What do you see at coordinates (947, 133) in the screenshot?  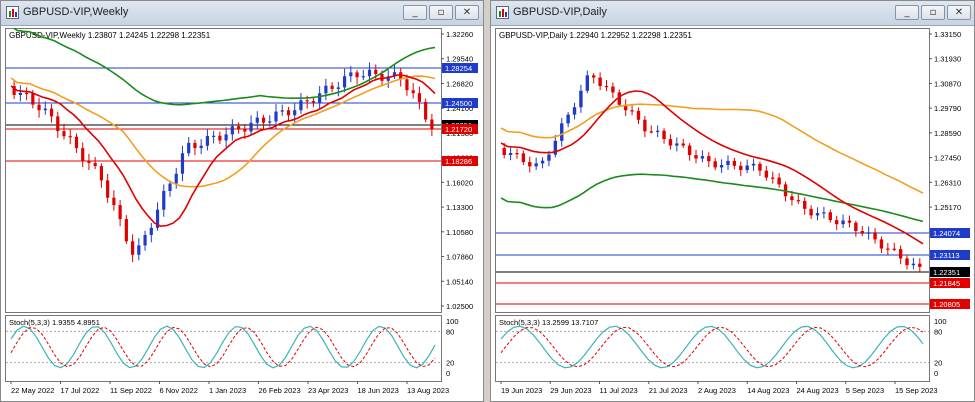 I see `price-tick-label: 1.28590` at bounding box center [947, 133].